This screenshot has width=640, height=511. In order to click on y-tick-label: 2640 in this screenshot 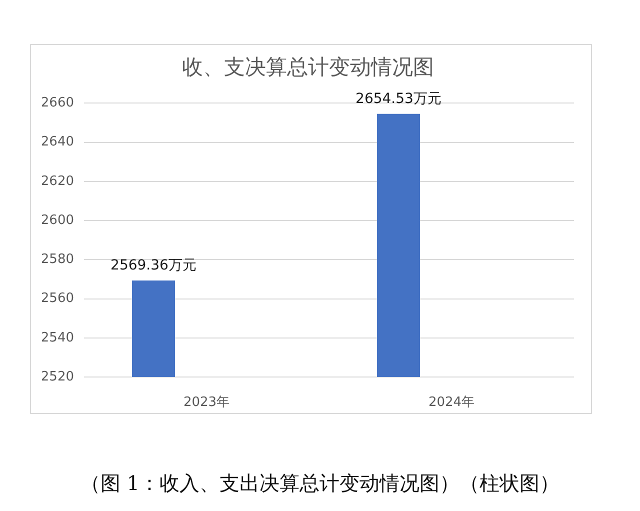, I will do `click(57, 142)`.